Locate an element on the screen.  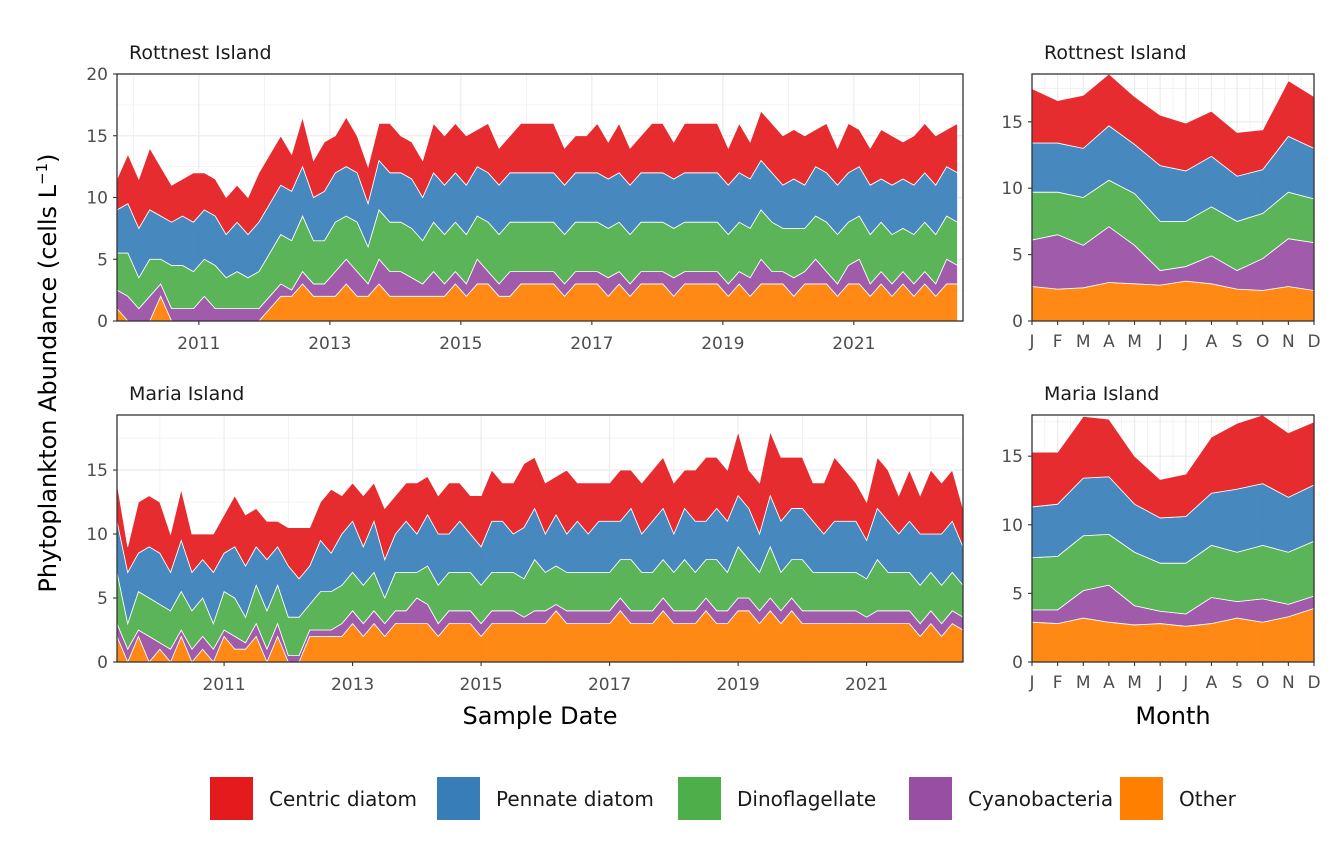
legend-label: Pennate diatom is located at coordinates (575, 799).